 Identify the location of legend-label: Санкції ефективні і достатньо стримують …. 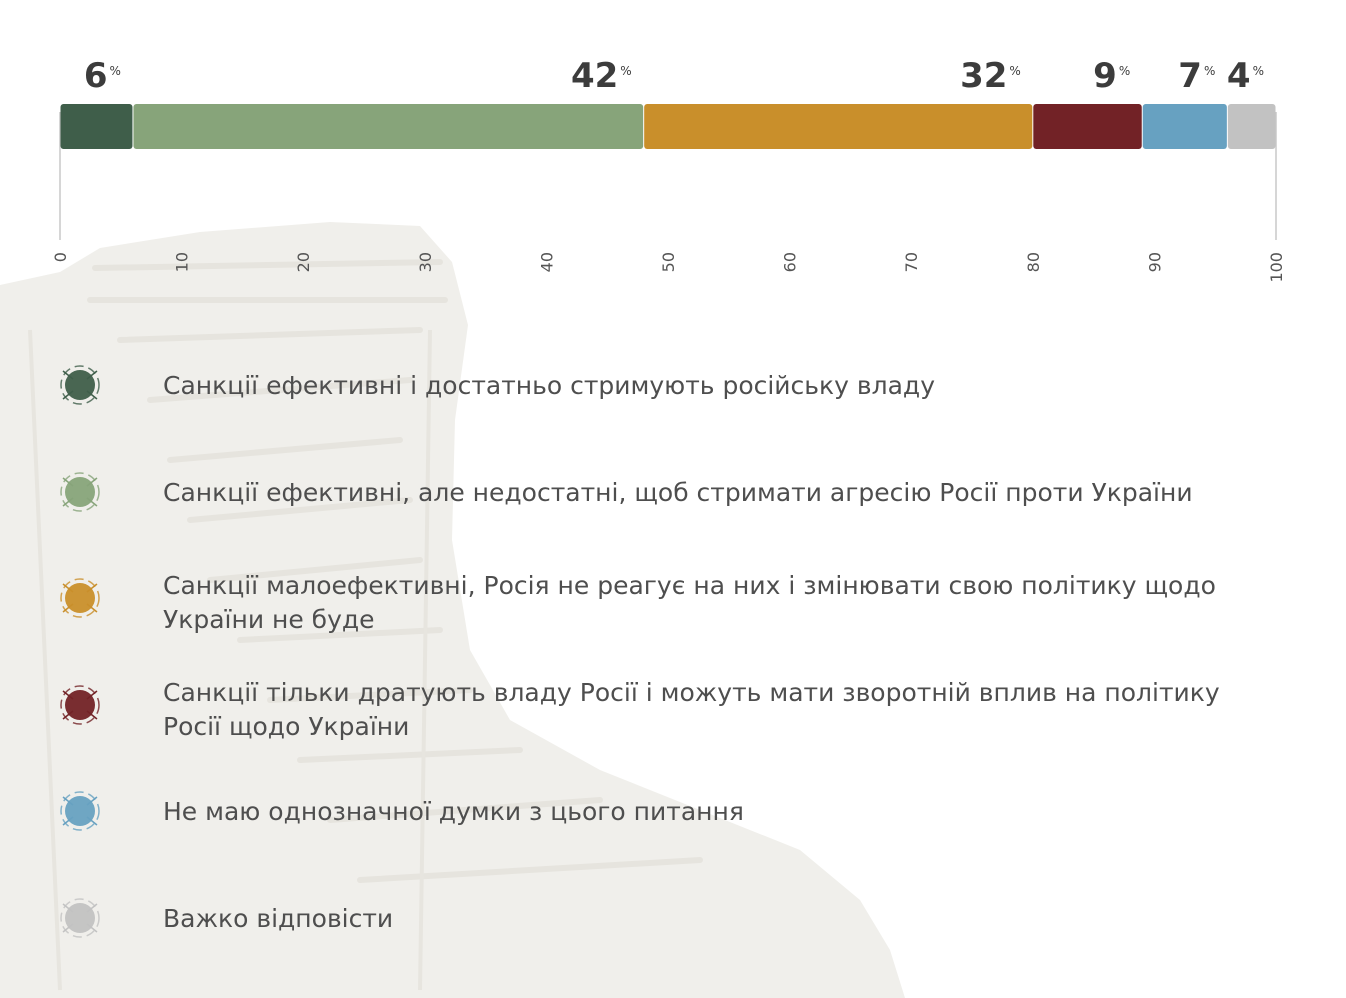
(549, 385).